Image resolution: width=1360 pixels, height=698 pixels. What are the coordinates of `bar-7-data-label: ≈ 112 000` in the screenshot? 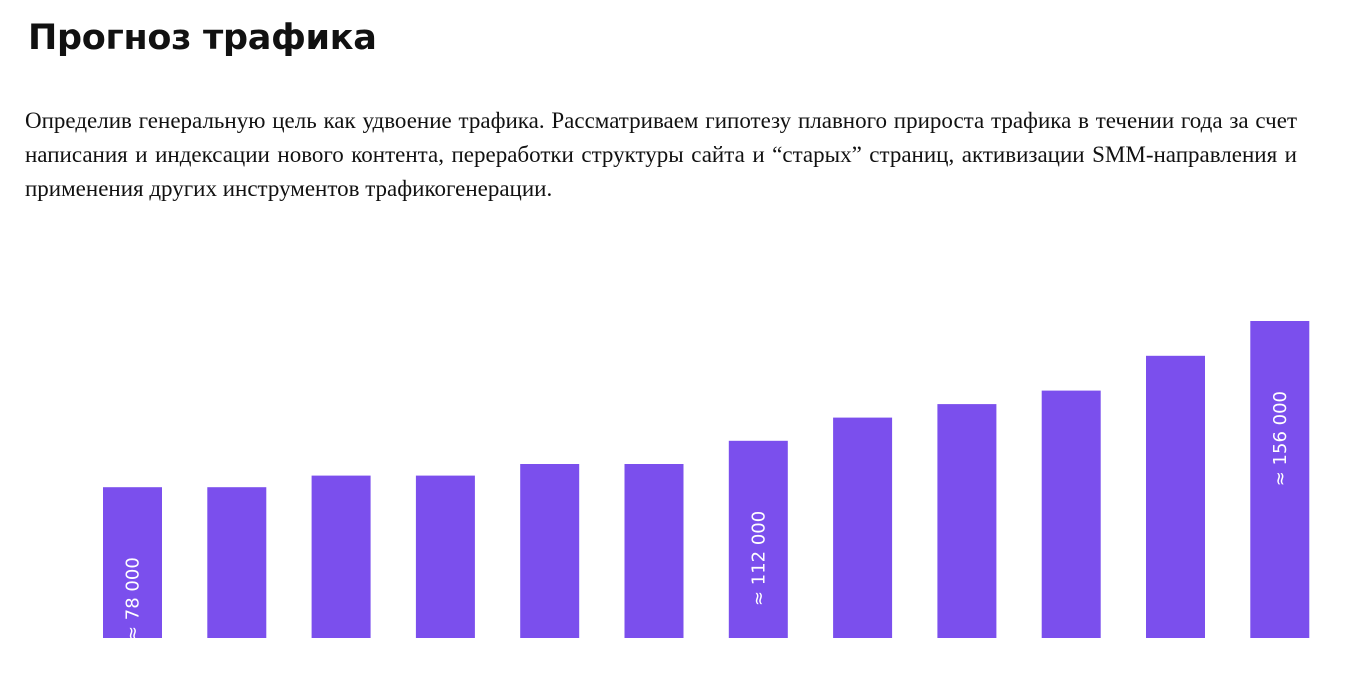 It's located at (758, 558).